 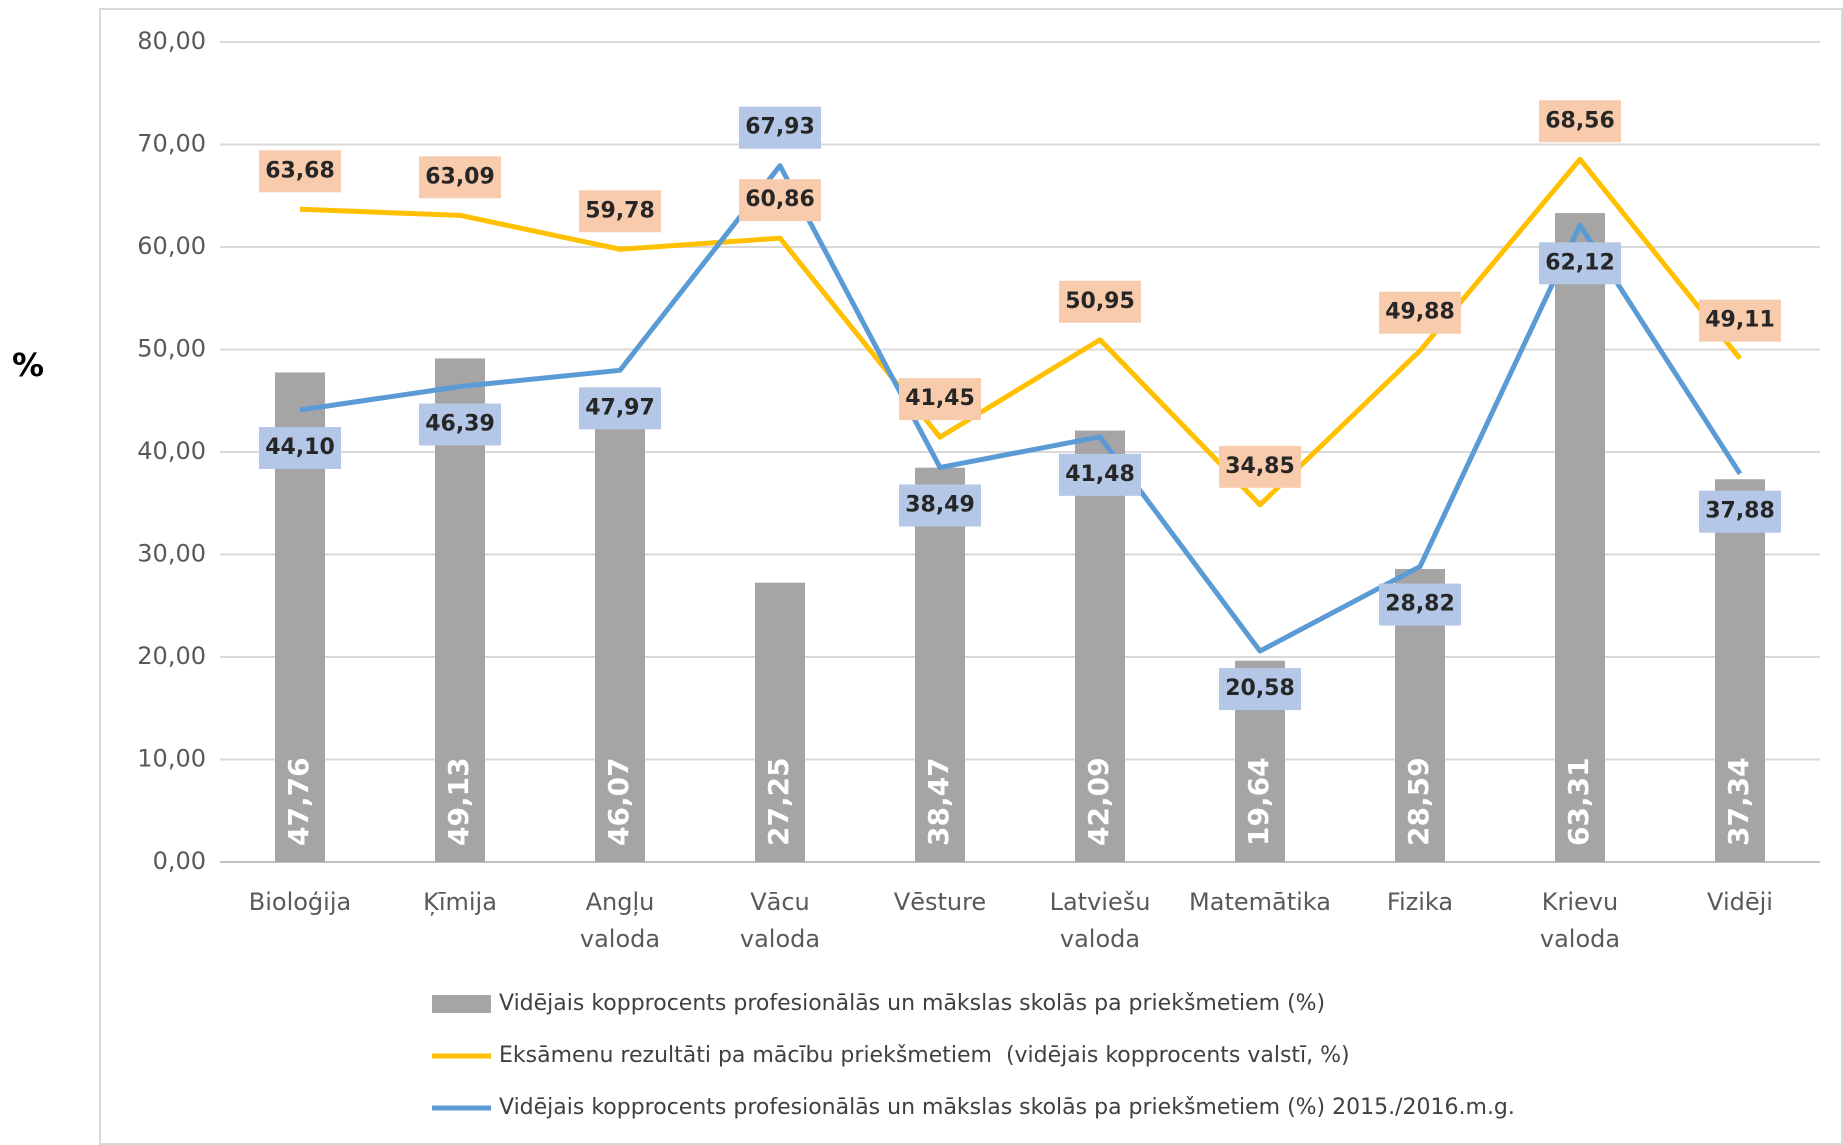 What do you see at coordinates (1098, 801) in the screenshot?
I see `bar-value-label: 42,09` at bounding box center [1098, 801].